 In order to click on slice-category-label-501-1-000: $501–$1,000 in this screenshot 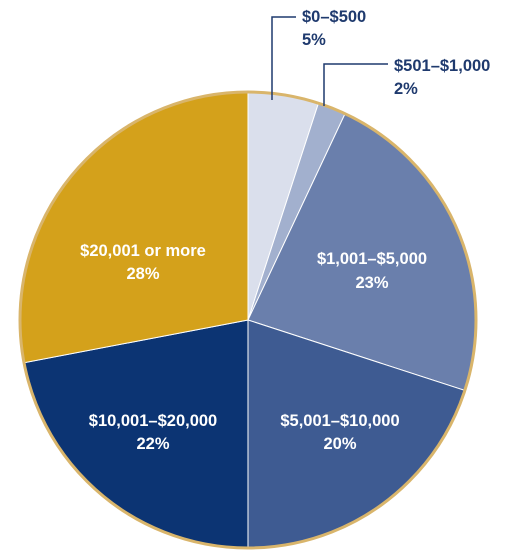, I will do `click(442, 66)`.